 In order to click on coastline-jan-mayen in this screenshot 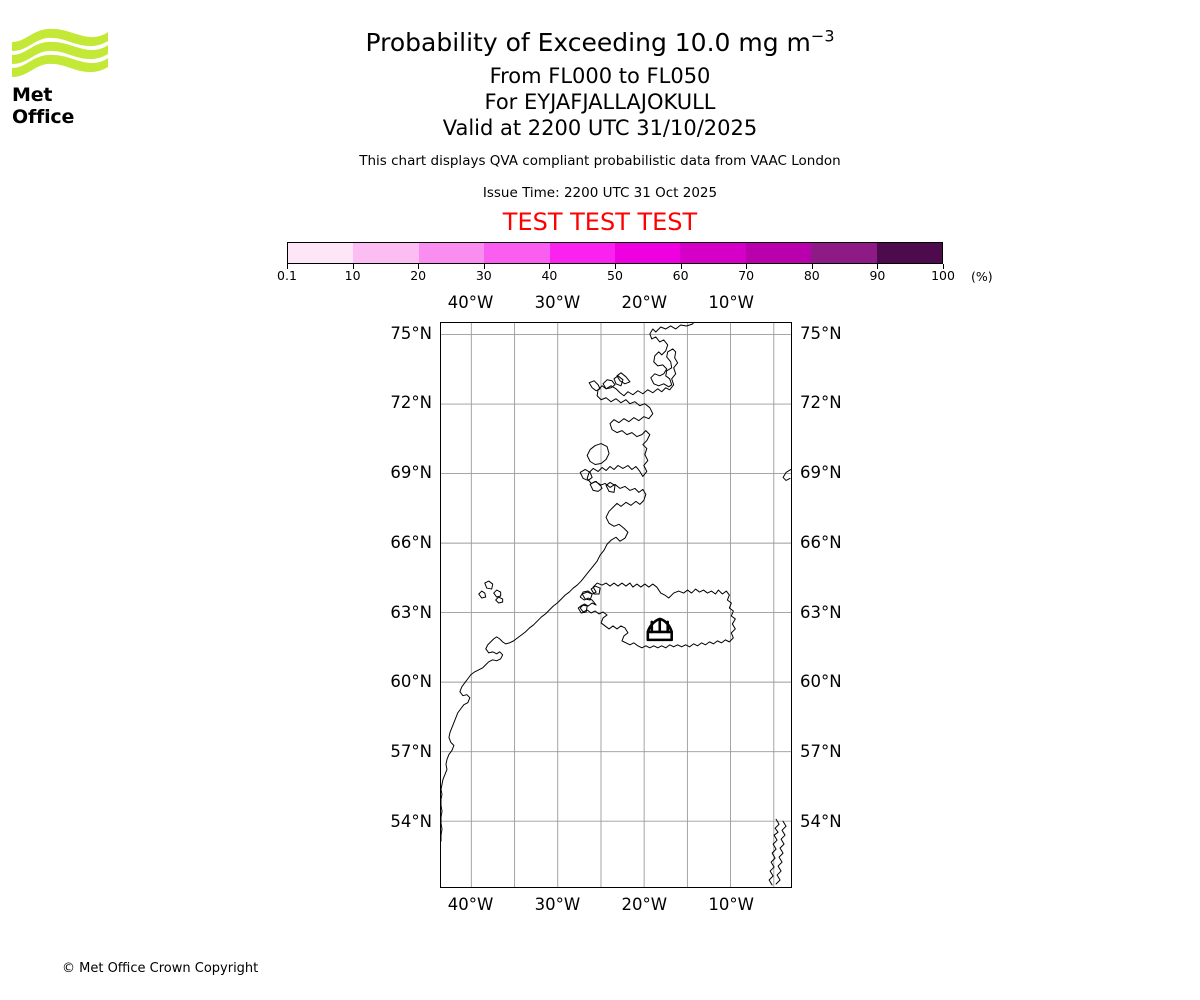, I will do `click(786, 474)`.